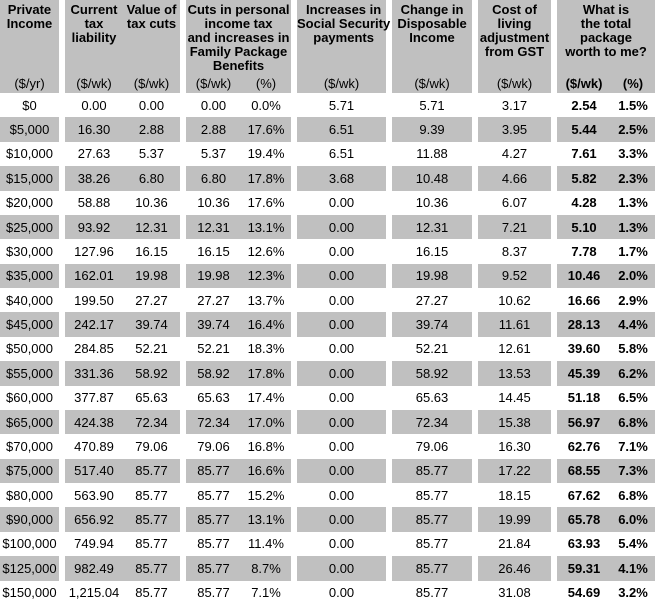 The image size is (655, 605). Describe the element at coordinates (518, 592) in the screenshot. I see `cell-gst-adjustment-wk: 31.08` at that location.